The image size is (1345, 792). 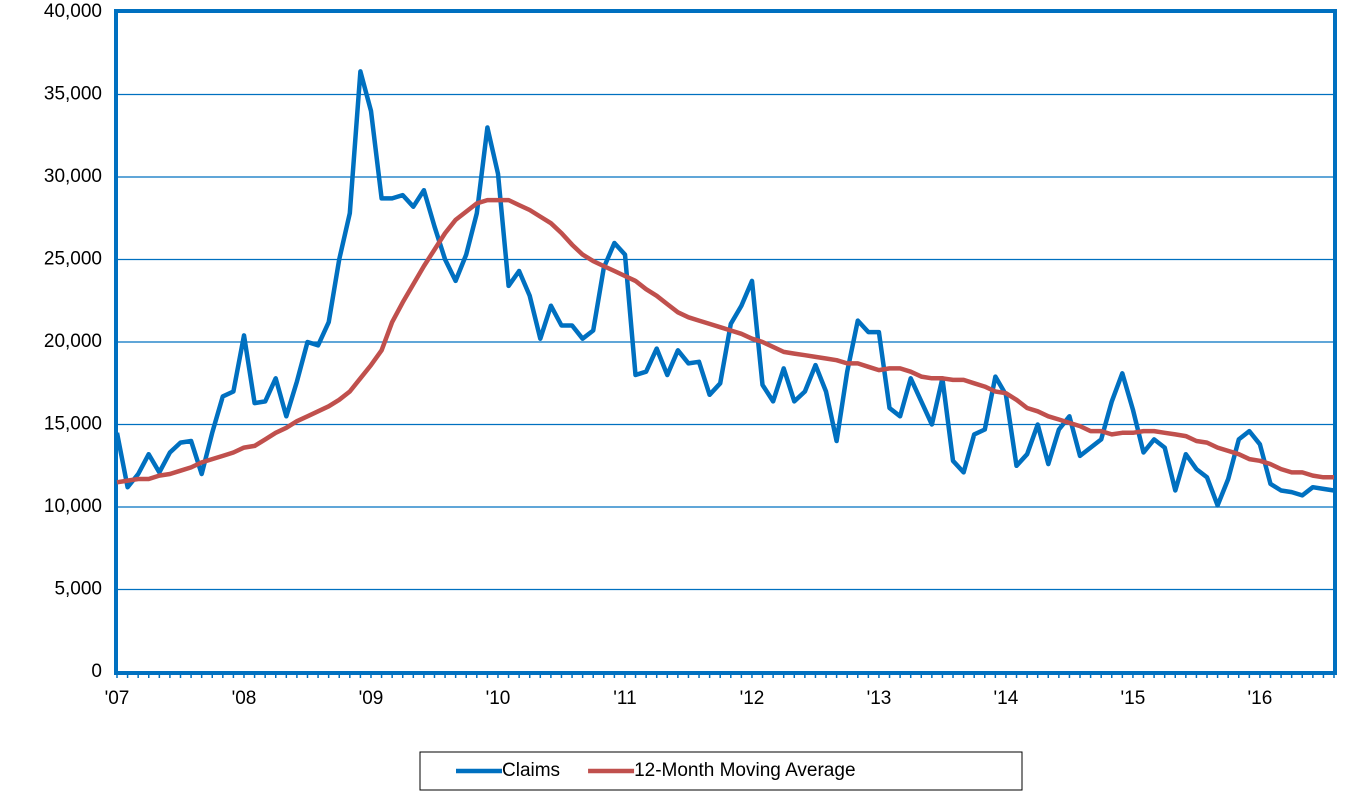 What do you see at coordinates (371, 698) in the screenshot?
I see `x-tick-label: '09` at bounding box center [371, 698].